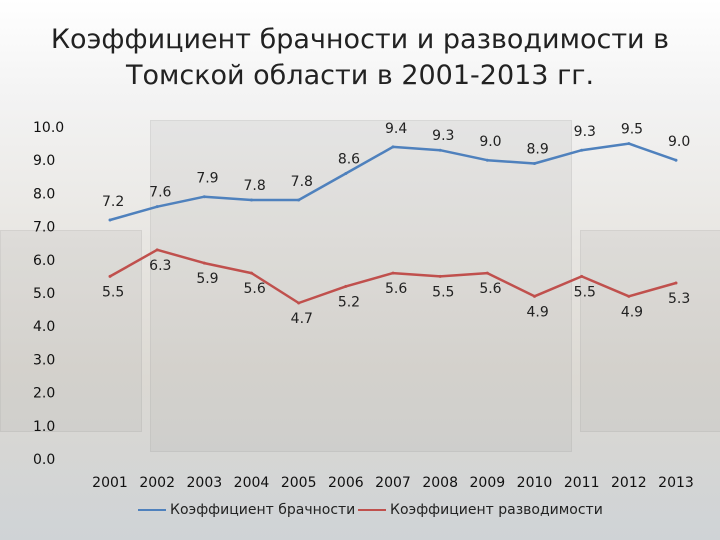  Describe the element at coordinates (535, 483) in the screenshot. I see `x-tick-label: 2010` at that location.